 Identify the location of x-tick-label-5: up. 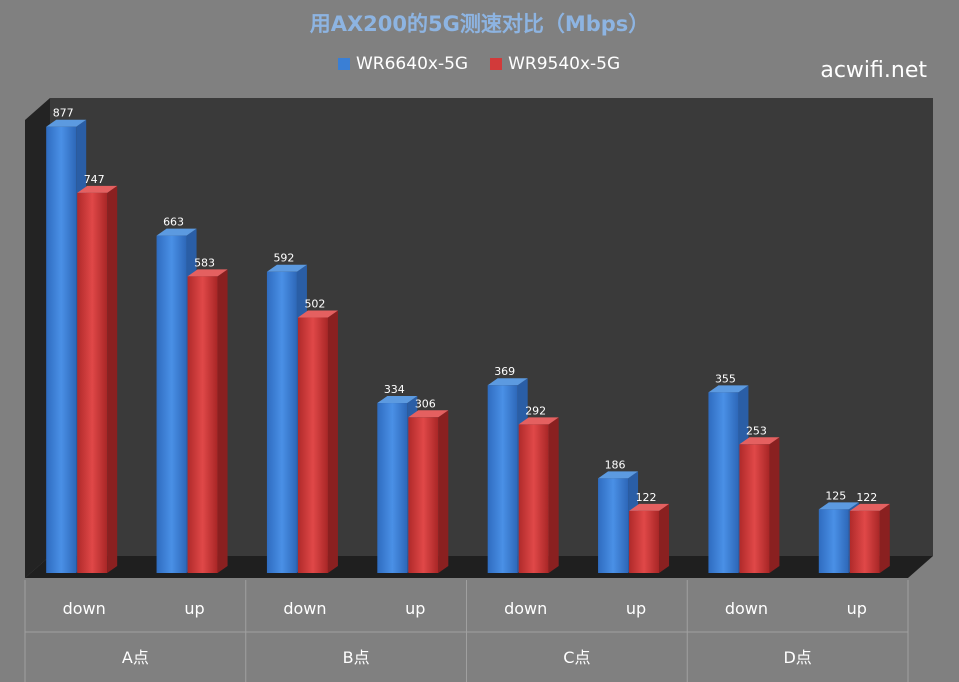
(636, 608).